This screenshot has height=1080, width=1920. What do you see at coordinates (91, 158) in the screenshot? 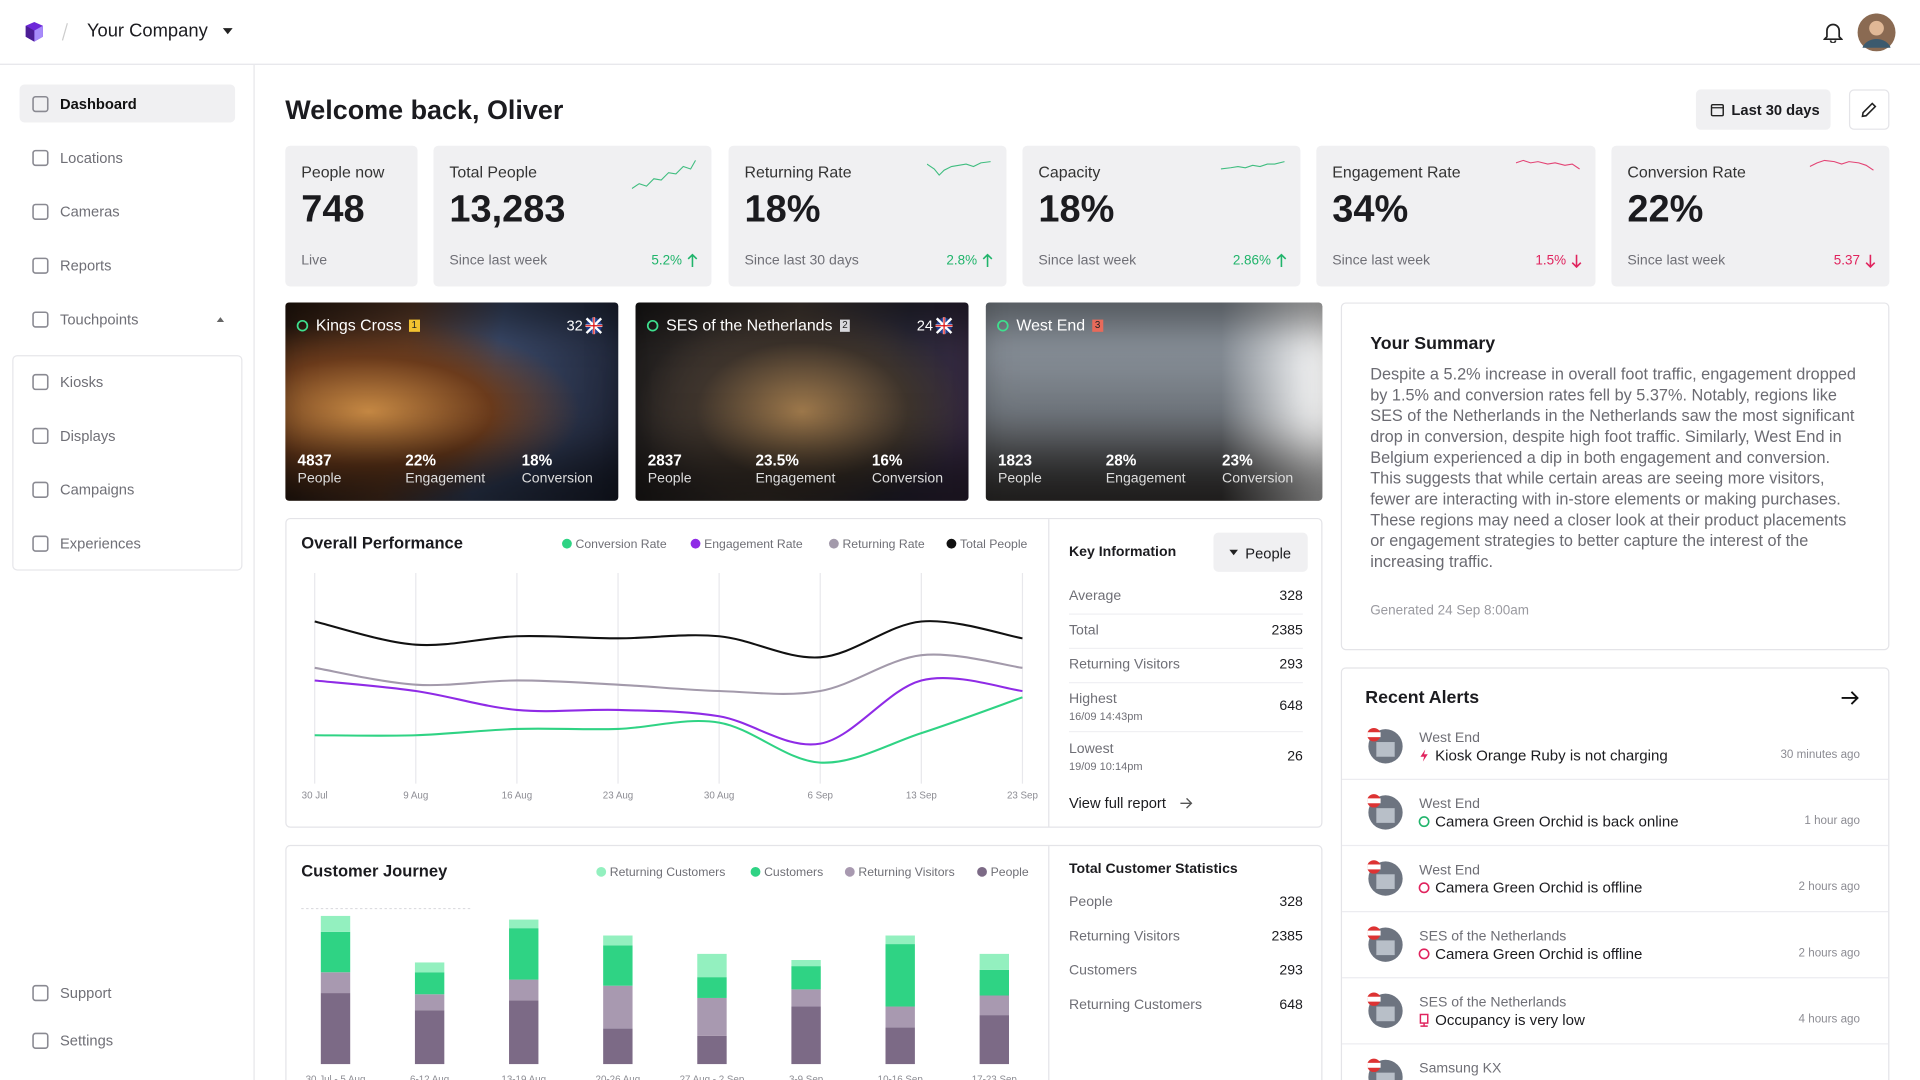
I see `nav-item: Locations` at bounding box center [91, 158].